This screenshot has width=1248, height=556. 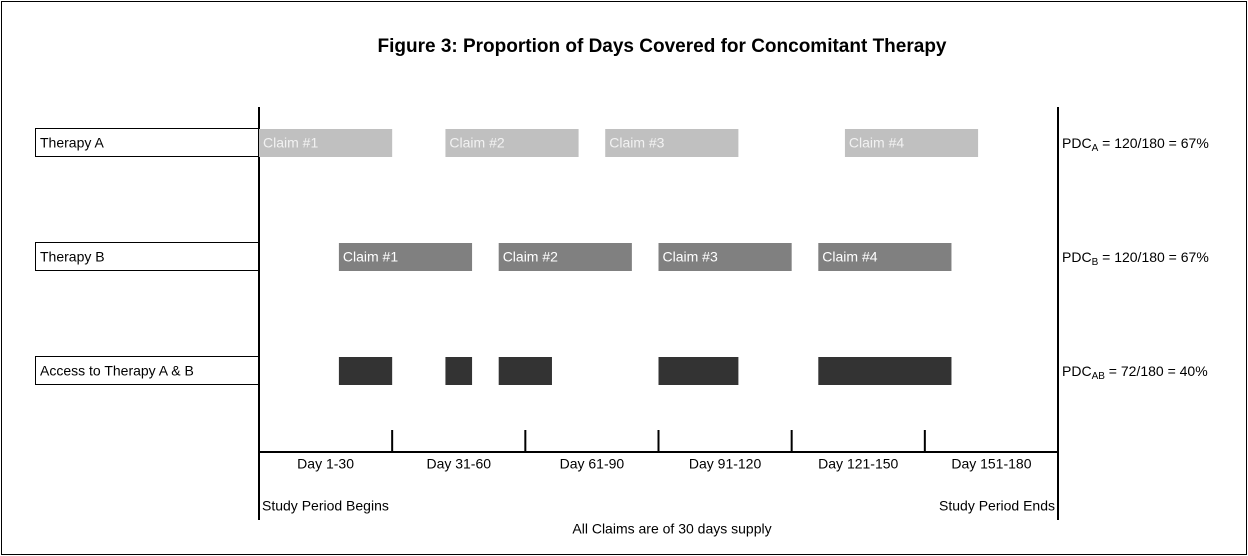 What do you see at coordinates (592, 464) in the screenshot?
I see `period-label: Day 61-90` at bounding box center [592, 464].